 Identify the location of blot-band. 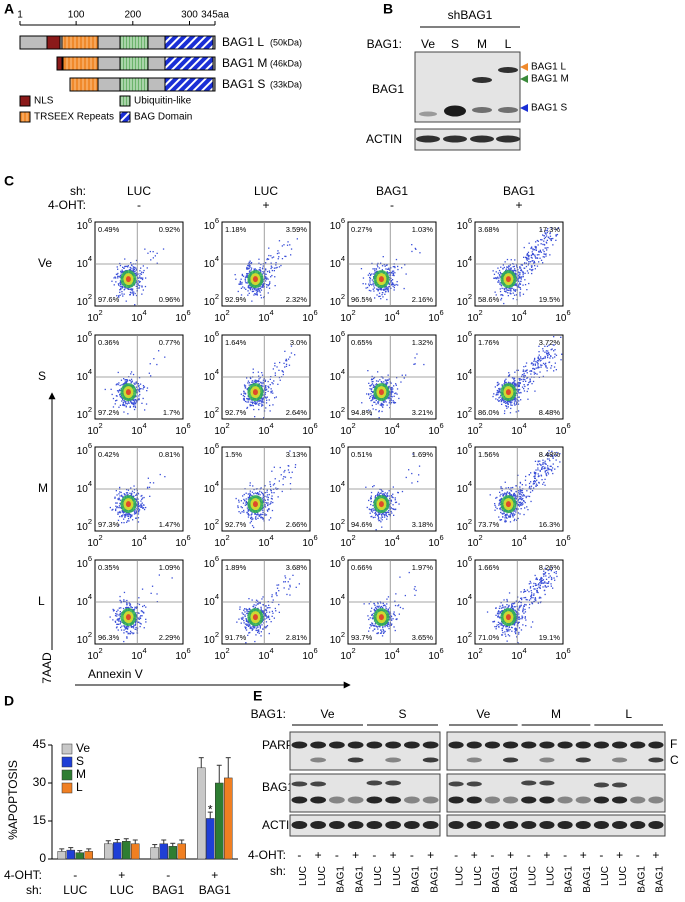
(508, 110).